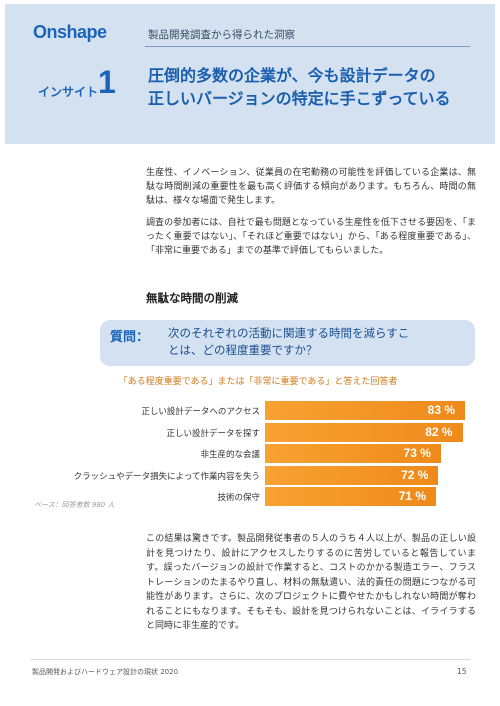 The image size is (500, 706). What do you see at coordinates (351, 496) in the screenshot?
I see `bar: 71 %` at bounding box center [351, 496].